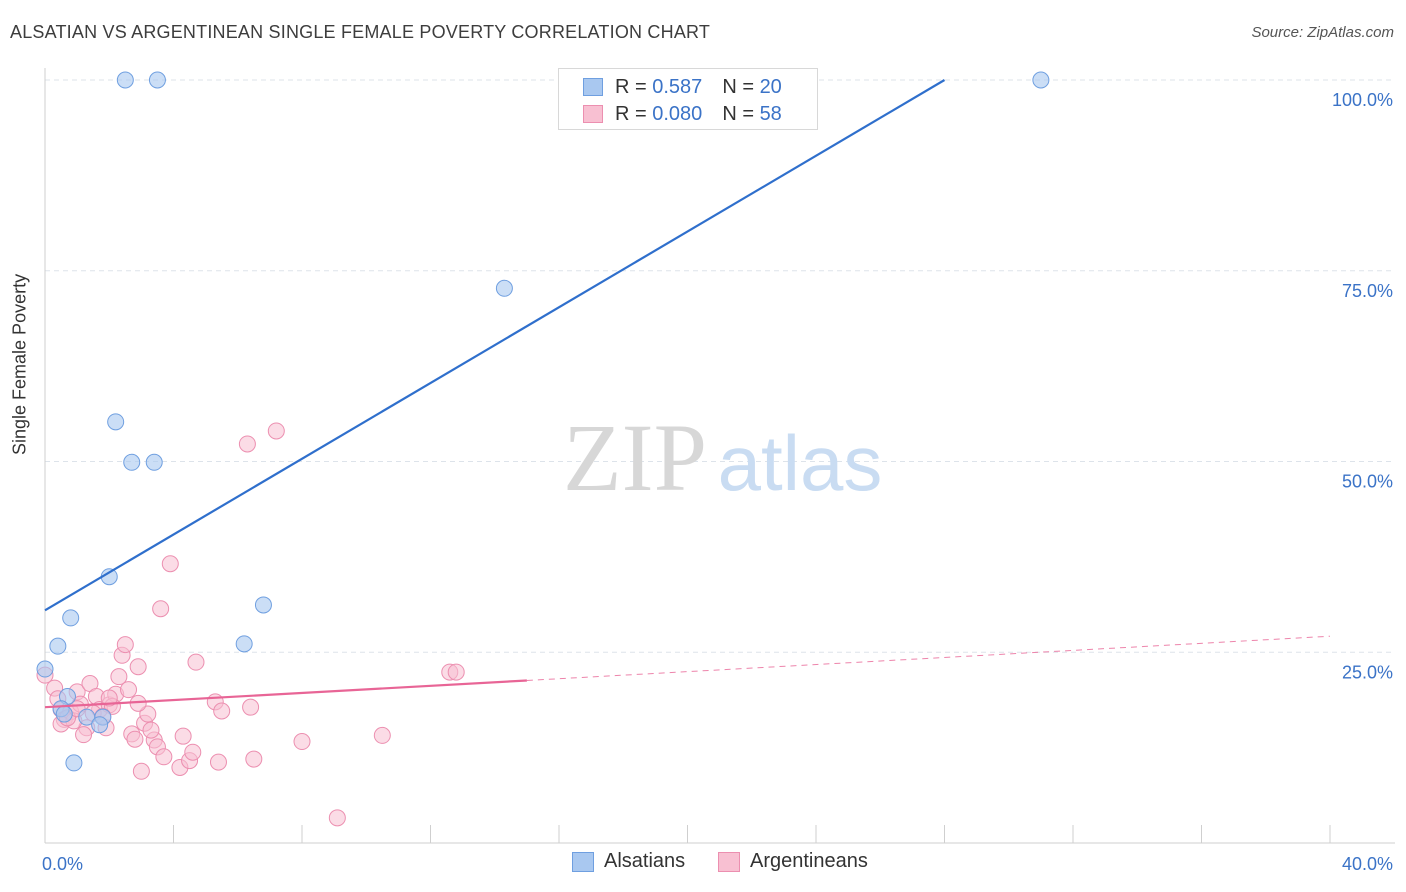 The height and width of the screenshot is (892, 1406). What do you see at coordinates (285, 694) in the screenshot?
I see `argentinean-trend-line` at bounding box center [285, 694].